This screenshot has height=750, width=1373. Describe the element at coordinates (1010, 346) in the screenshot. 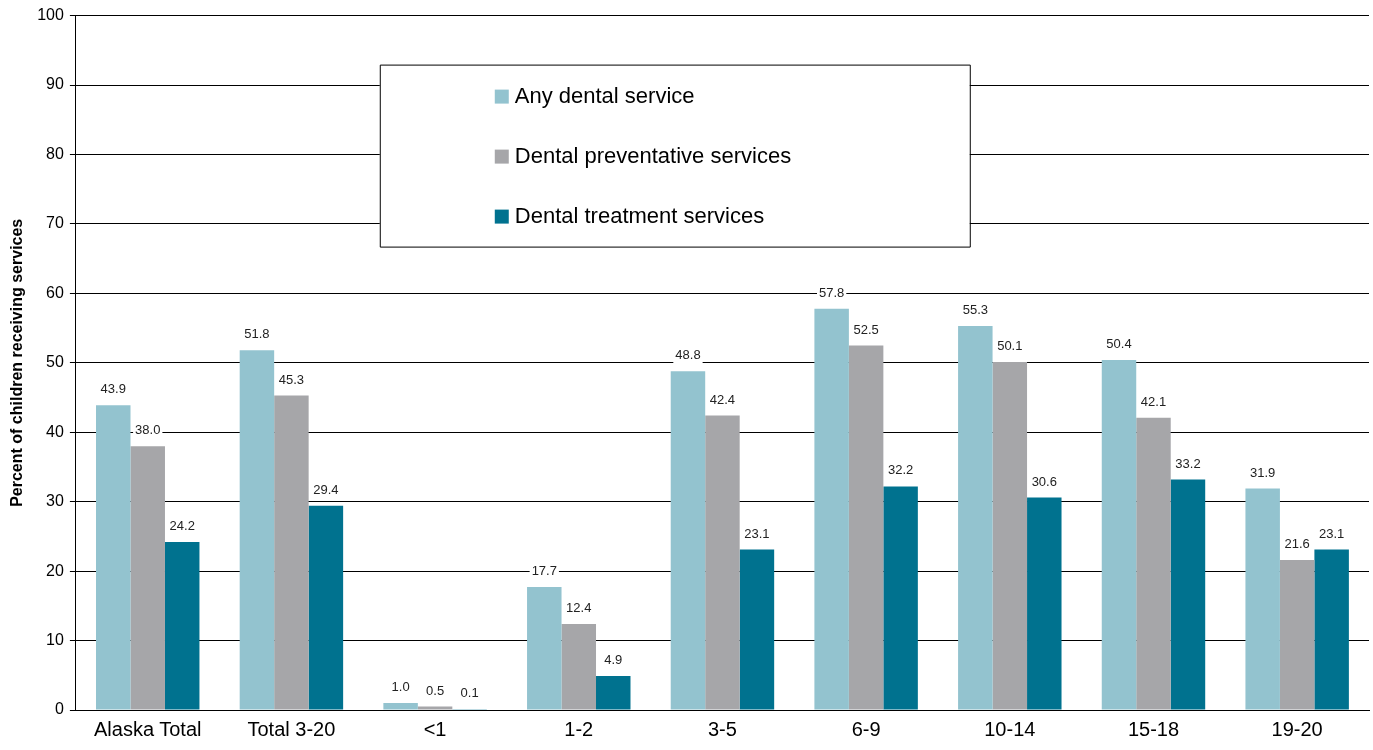

I see `data-label: 50.1` at that location.